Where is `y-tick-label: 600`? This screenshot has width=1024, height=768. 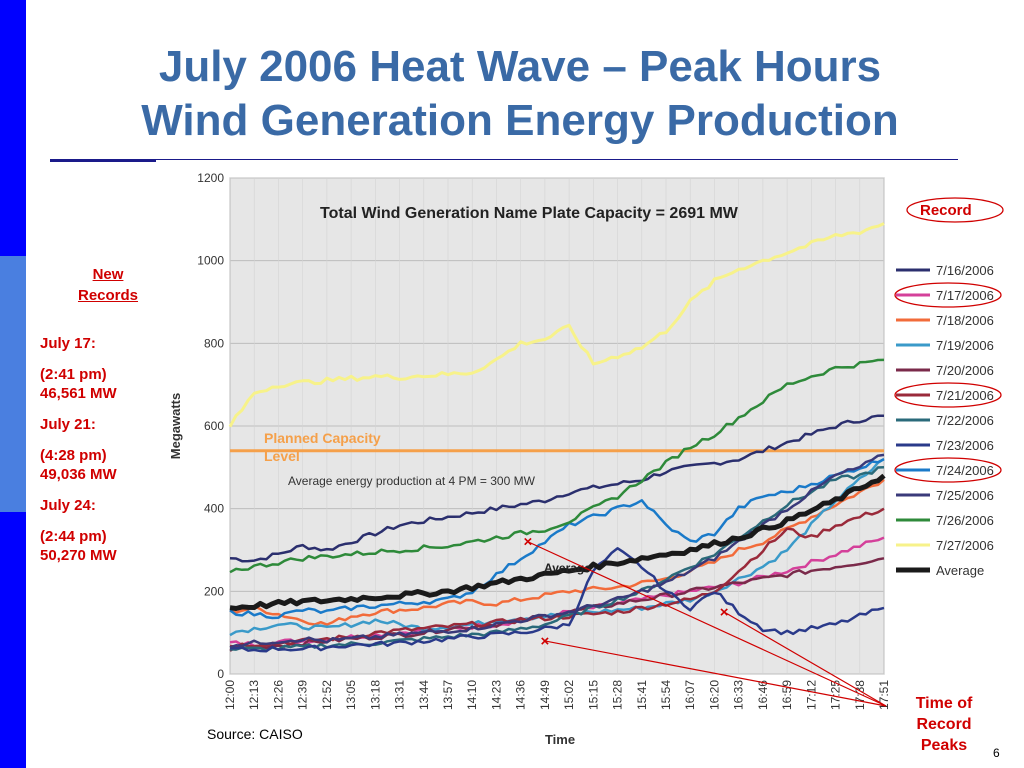
y-tick-label: 600 is located at coordinates (214, 426).